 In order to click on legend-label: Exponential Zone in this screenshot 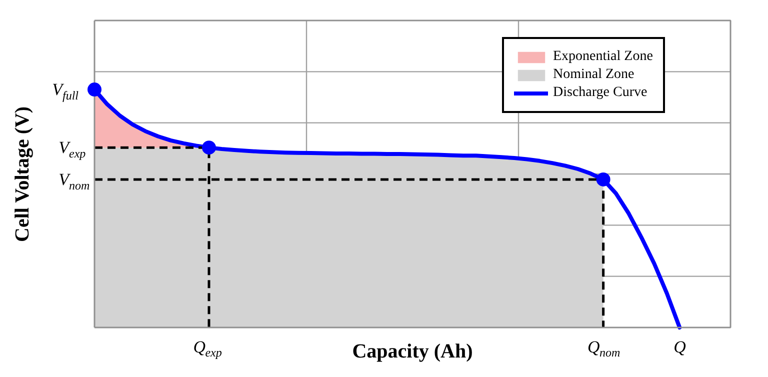, I will do `click(603, 57)`.